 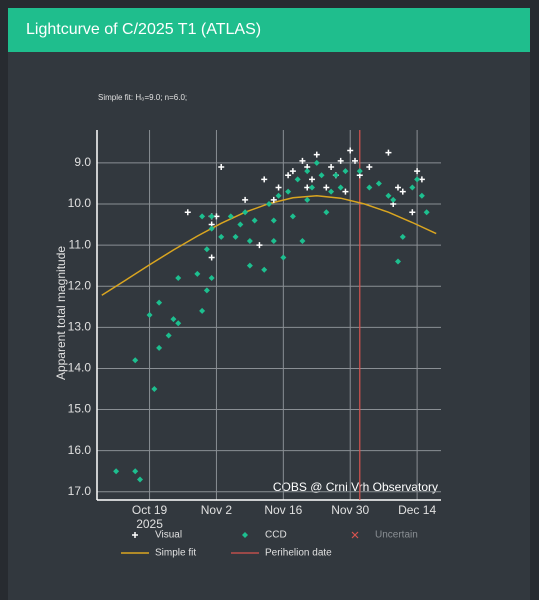 I want to click on y-tick-label: 16.0, so click(x=80, y=450).